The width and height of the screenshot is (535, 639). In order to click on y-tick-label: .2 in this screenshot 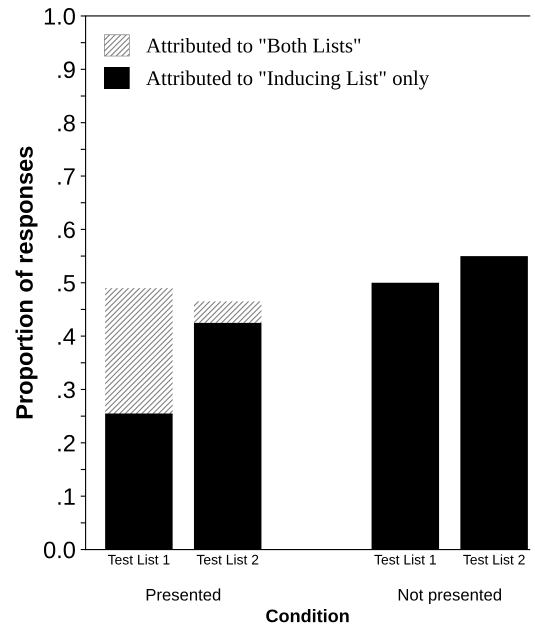, I will do `click(66, 443)`.